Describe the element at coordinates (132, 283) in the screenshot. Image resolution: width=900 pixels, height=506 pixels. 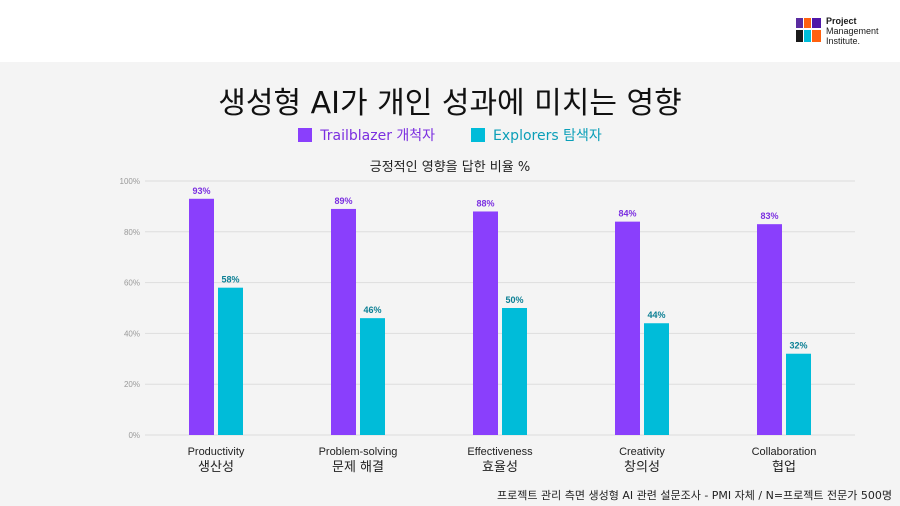
I see `y-tick-label-60: 60%` at that location.